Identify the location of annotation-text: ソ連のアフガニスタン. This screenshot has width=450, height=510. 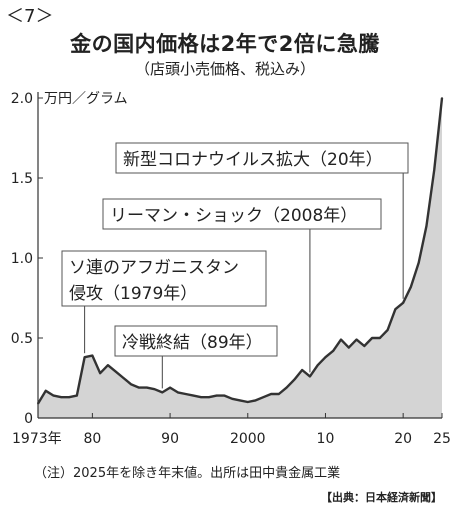
(154, 268).